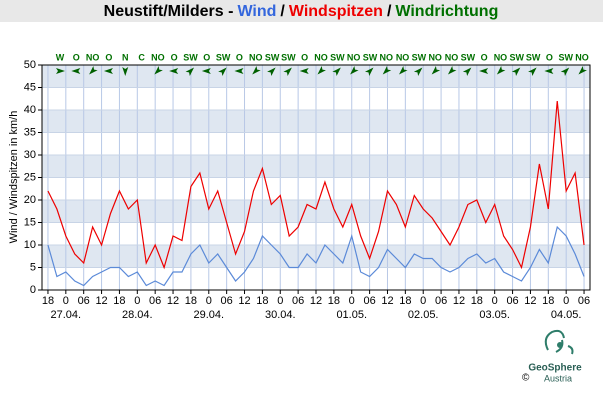 Image resolution: width=603 pixels, height=400 pixels. I want to click on y-tick-label: 0, so click(33, 290).